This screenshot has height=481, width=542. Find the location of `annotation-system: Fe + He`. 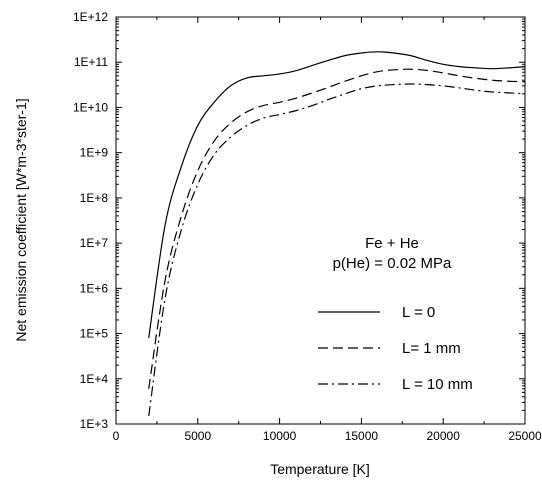

annotation-system: Fe + He is located at coordinates (392, 243).